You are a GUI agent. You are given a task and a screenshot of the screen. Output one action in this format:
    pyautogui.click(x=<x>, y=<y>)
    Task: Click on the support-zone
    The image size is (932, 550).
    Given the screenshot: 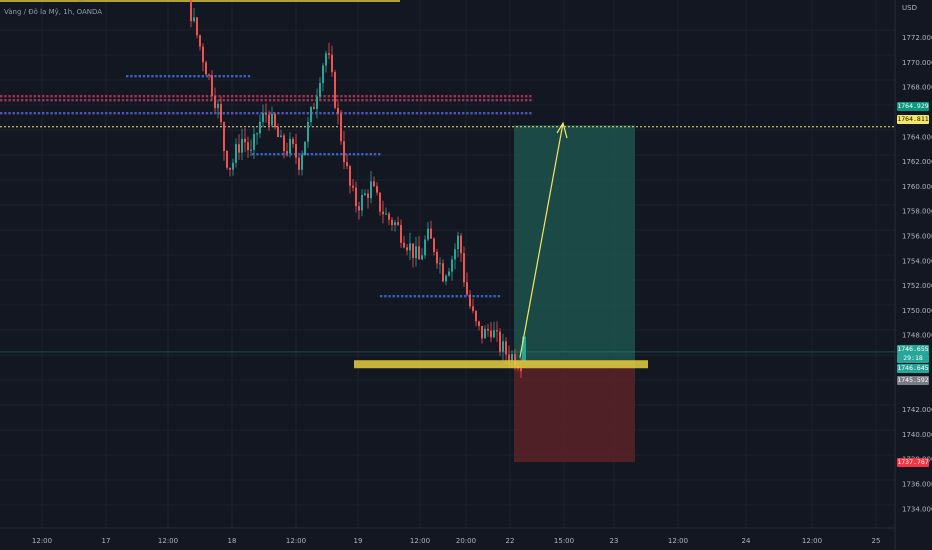 What is the action you would take?
    pyautogui.click(x=501, y=364)
    